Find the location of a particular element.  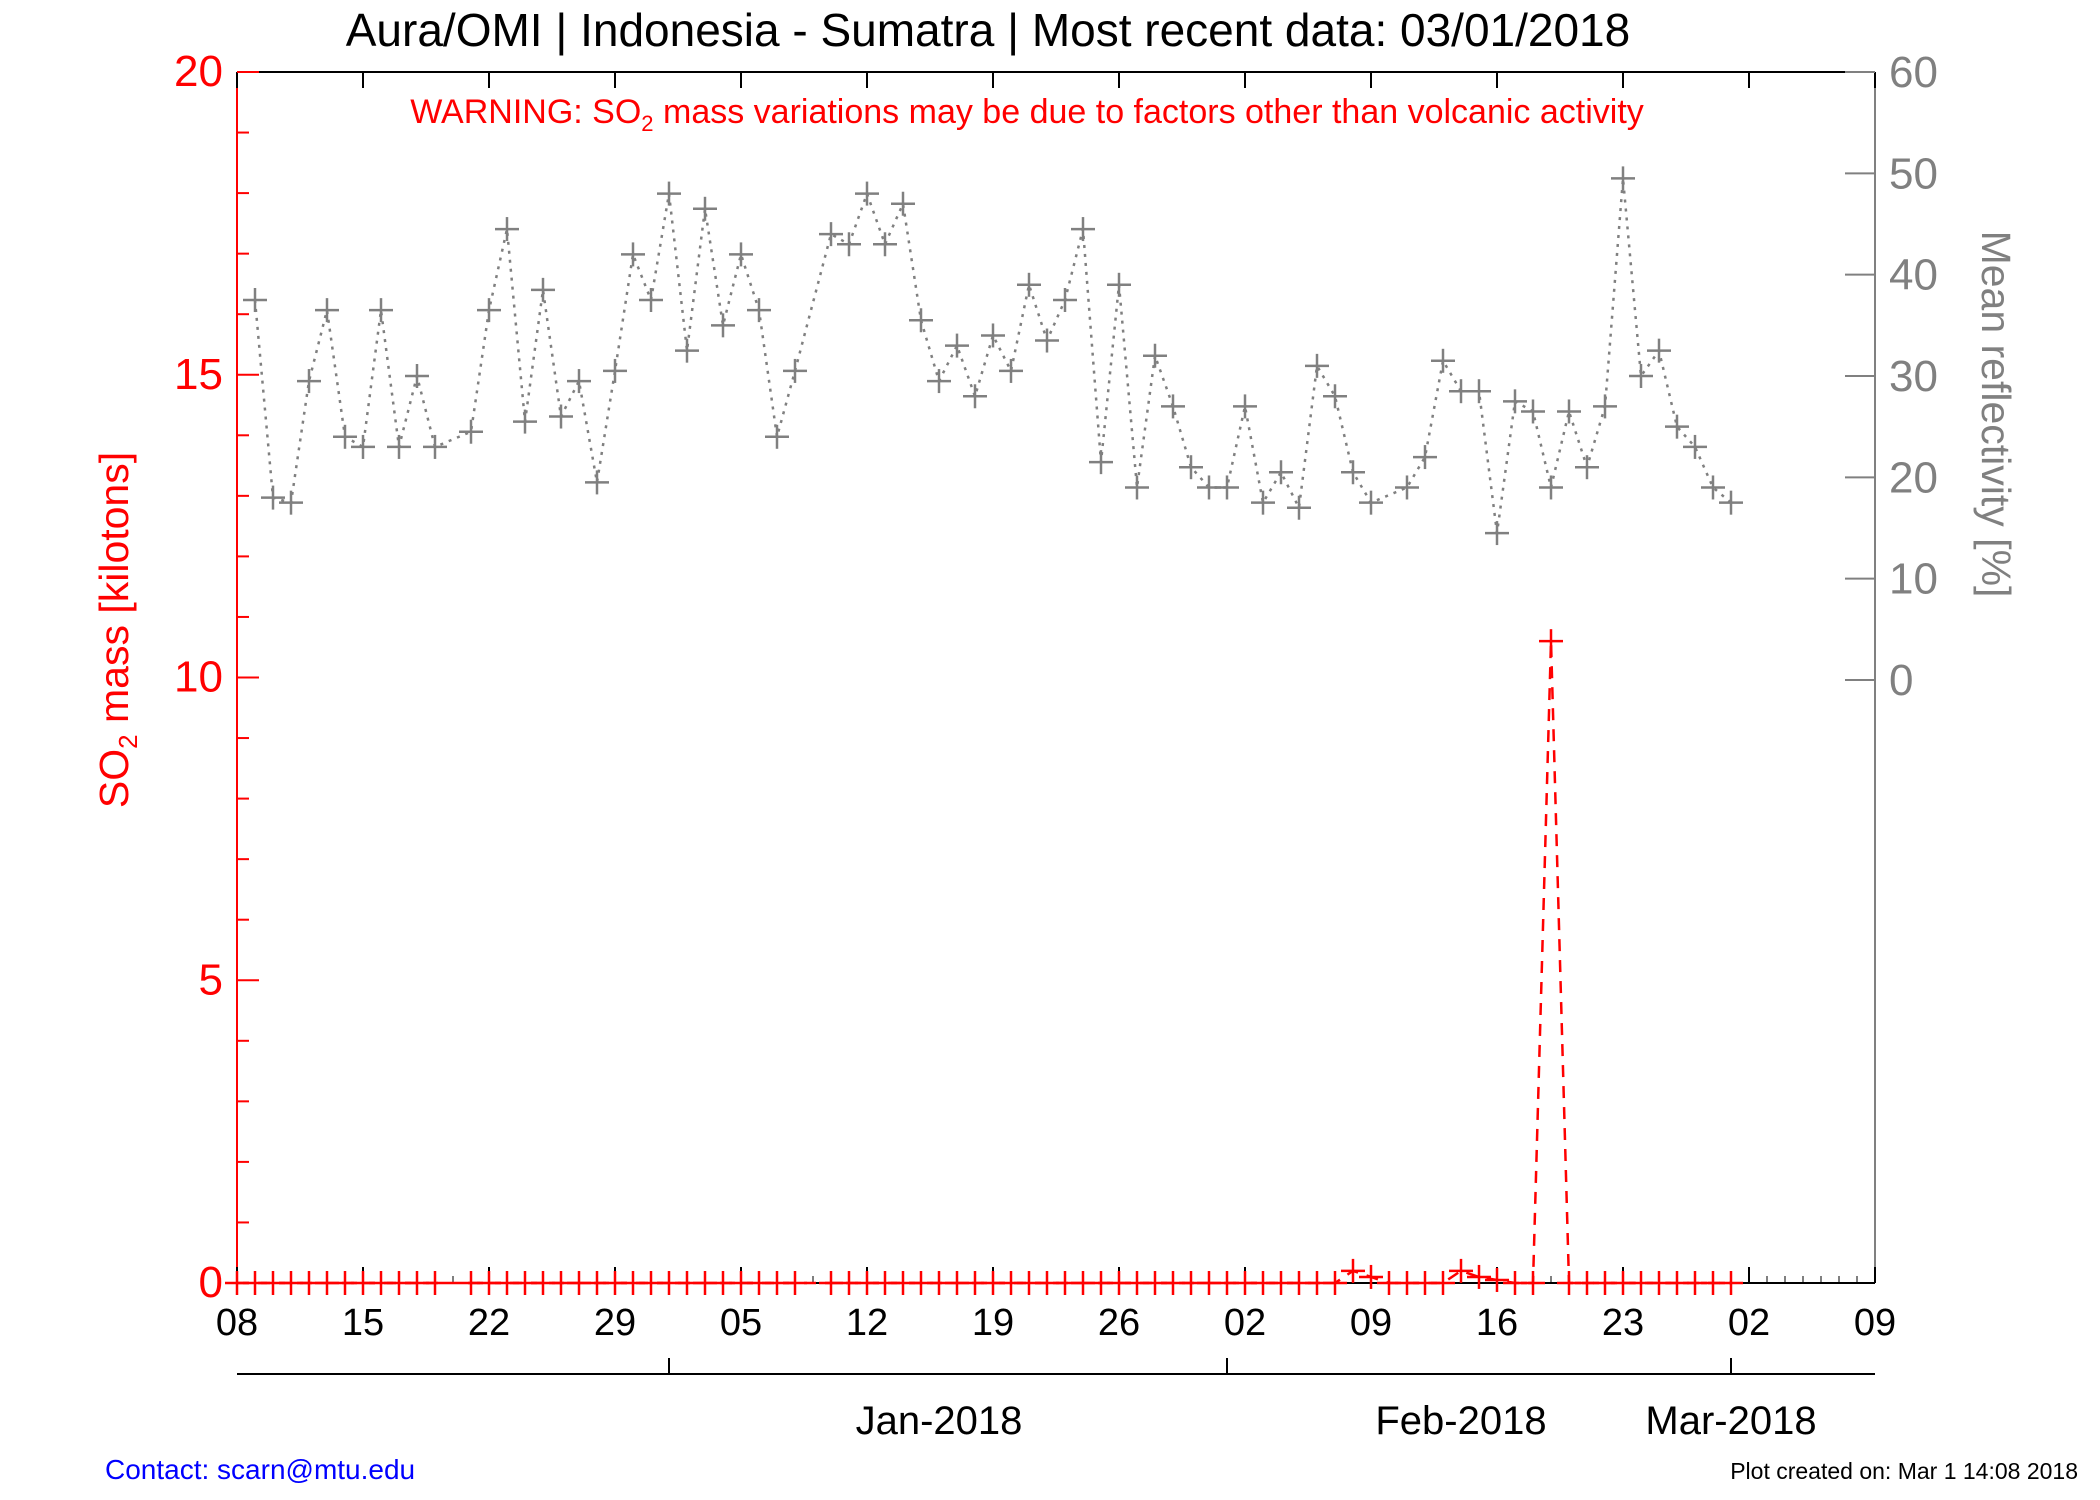

x-tick-label: 12 is located at coordinates (867, 1323).